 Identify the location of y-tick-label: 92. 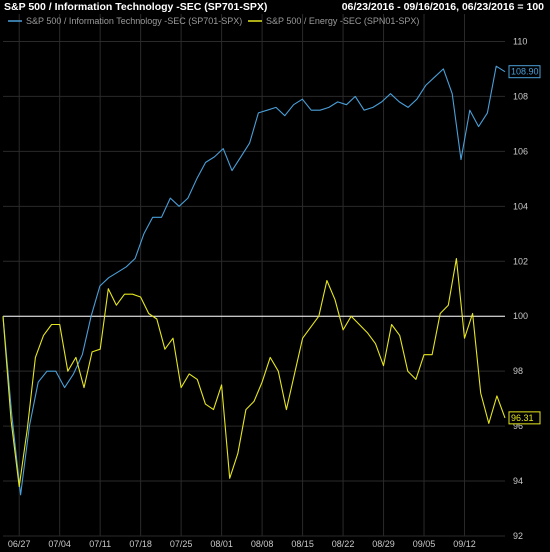
(518, 536).